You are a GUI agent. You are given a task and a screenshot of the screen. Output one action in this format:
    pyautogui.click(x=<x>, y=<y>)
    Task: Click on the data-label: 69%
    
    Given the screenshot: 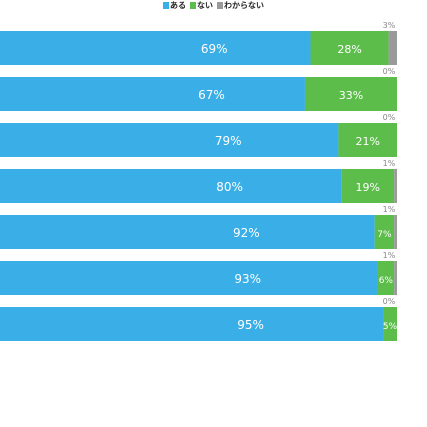 What is the action you would take?
    pyautogui.click(x=214, y=49)
    